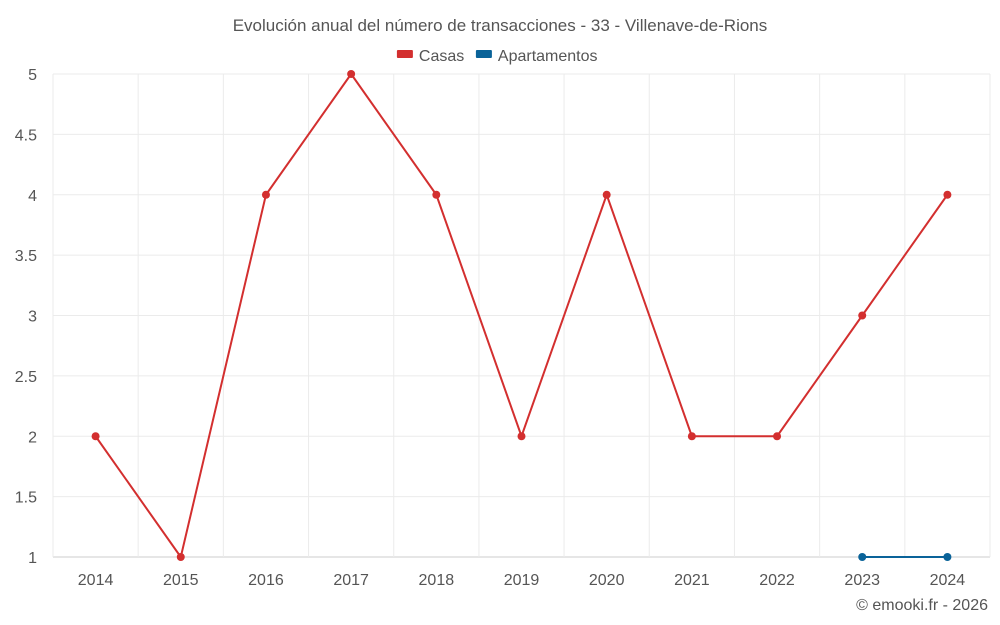  What do you see at coordinates (32, 75) in the screenshot?
I see `y-tick-label: 5` at bounding box center [32, 75].